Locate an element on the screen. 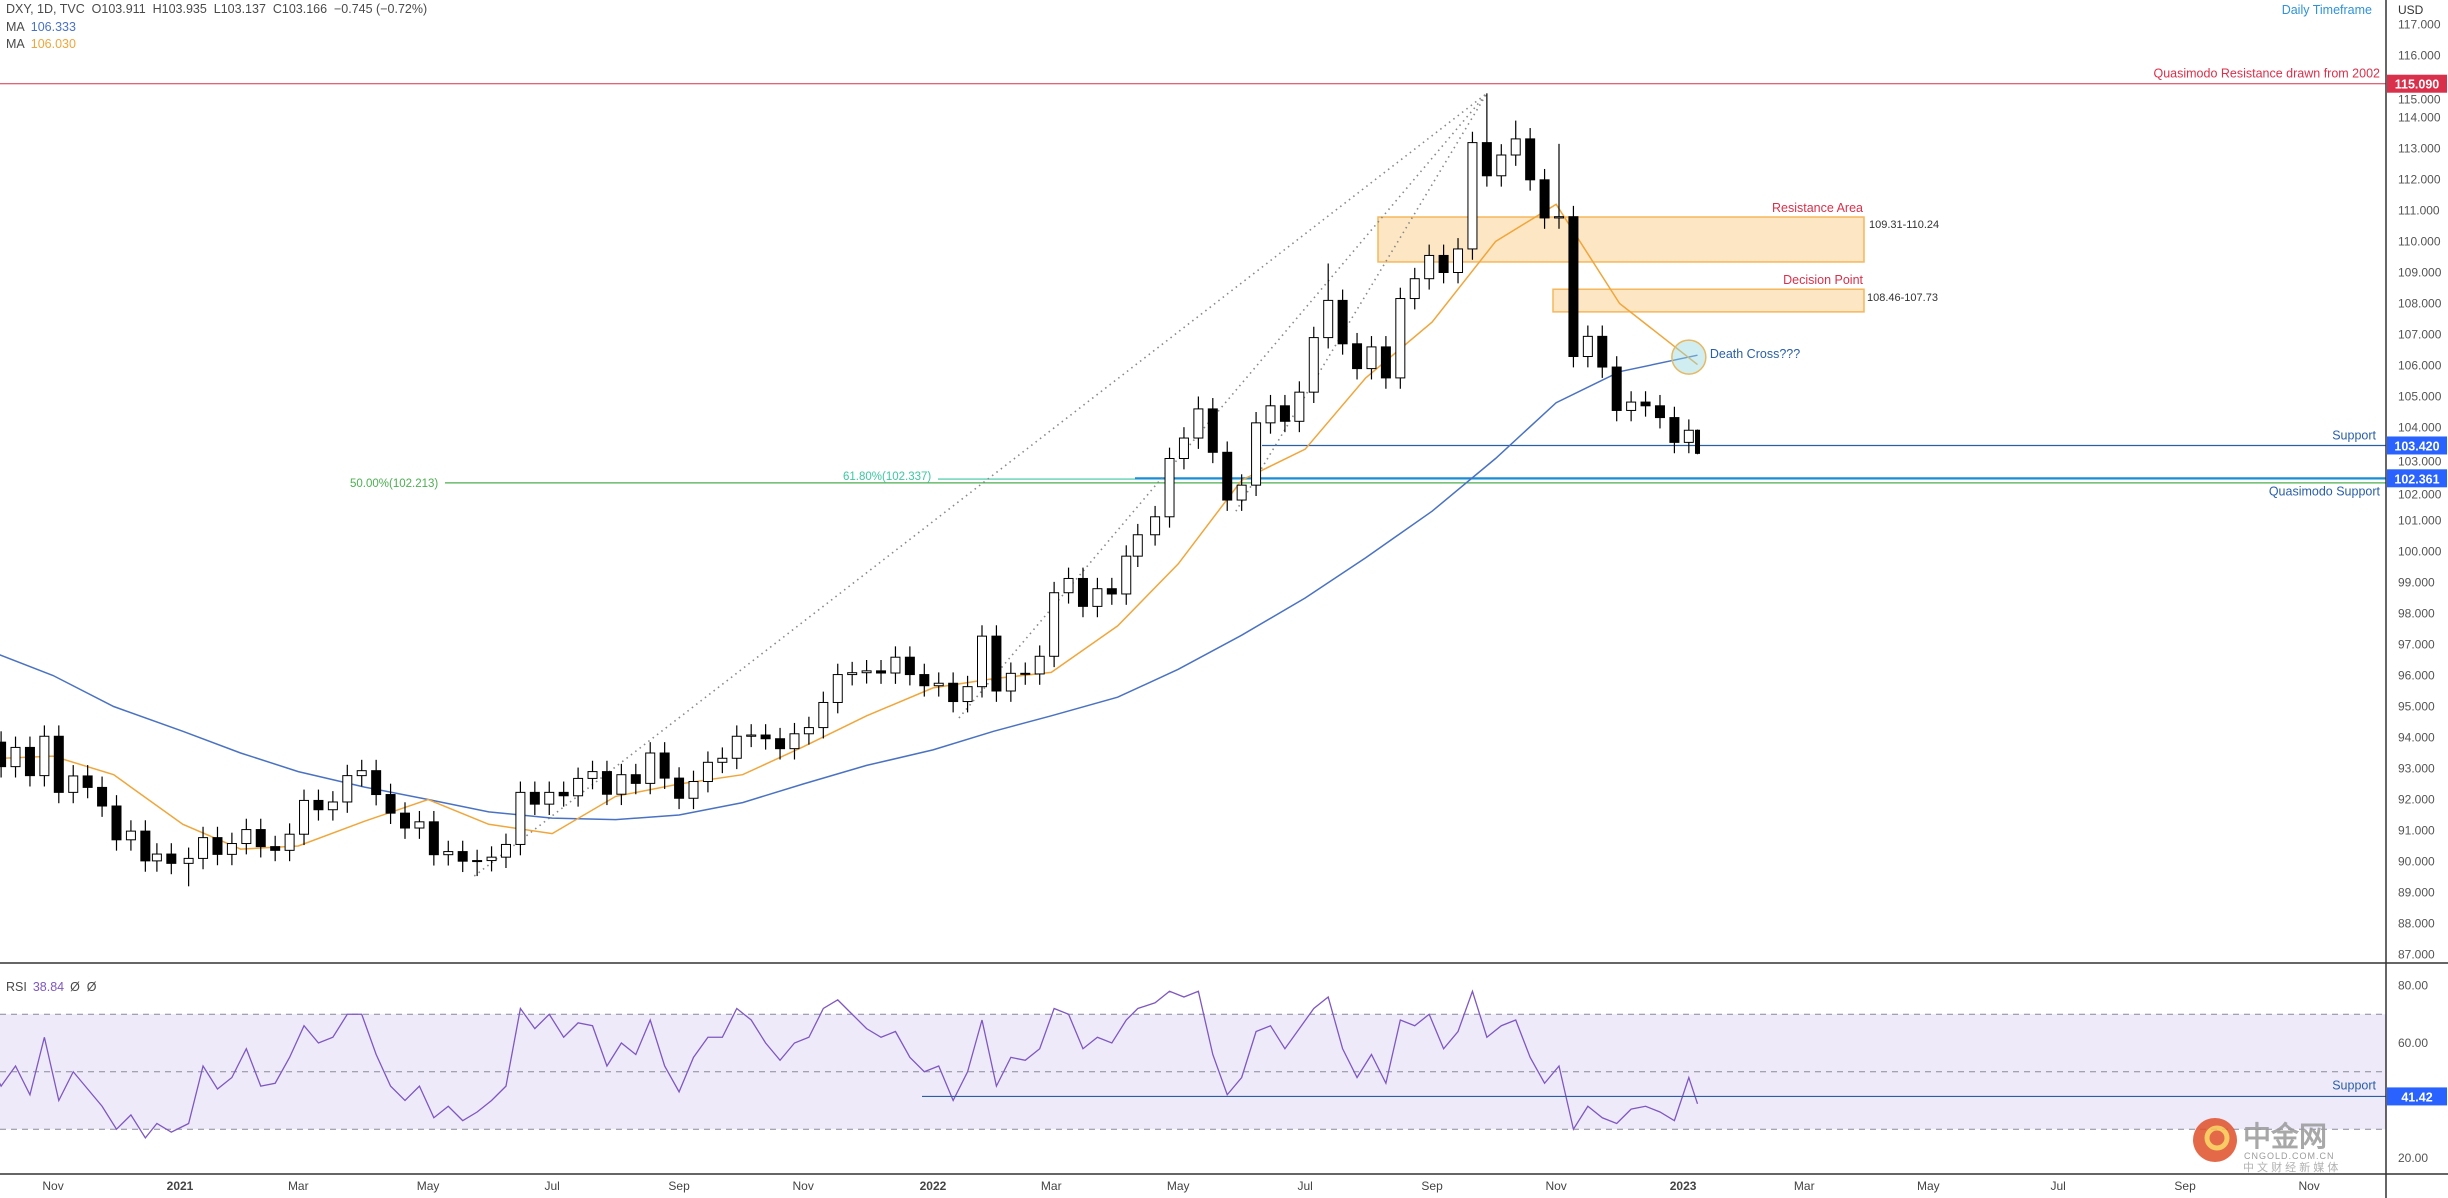 Image resolution: width=2448 pixels, height=1198 pixels. price-tick-label: 110.000 is located at coordinates (2419, 242).